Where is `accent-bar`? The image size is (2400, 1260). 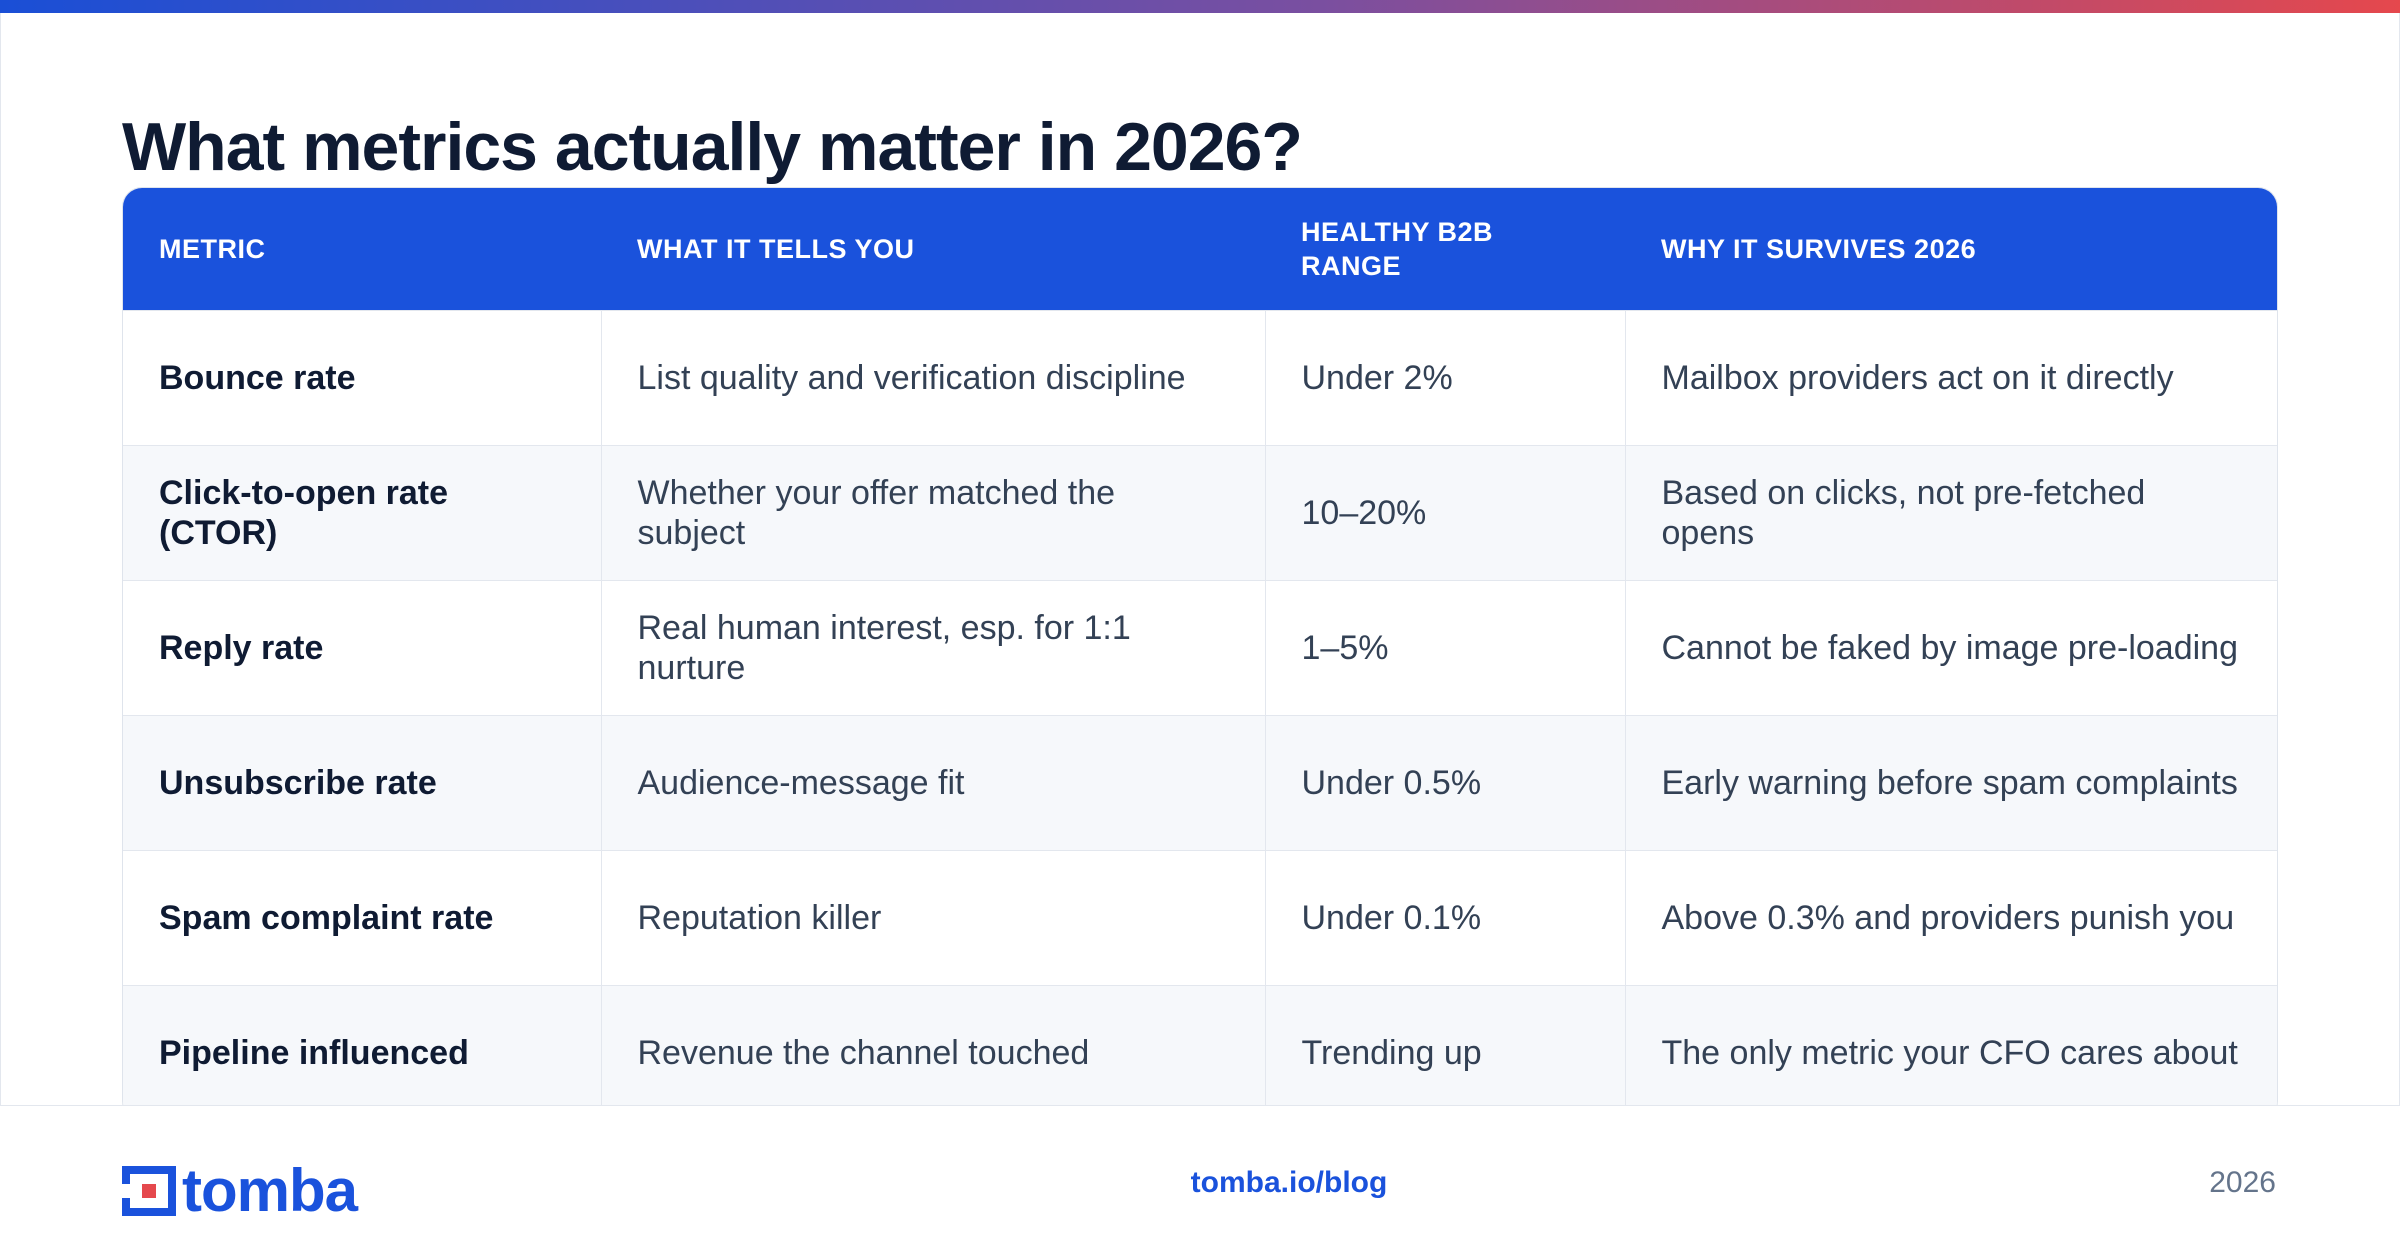 accent-bar is located at coordinates (1200, 6).